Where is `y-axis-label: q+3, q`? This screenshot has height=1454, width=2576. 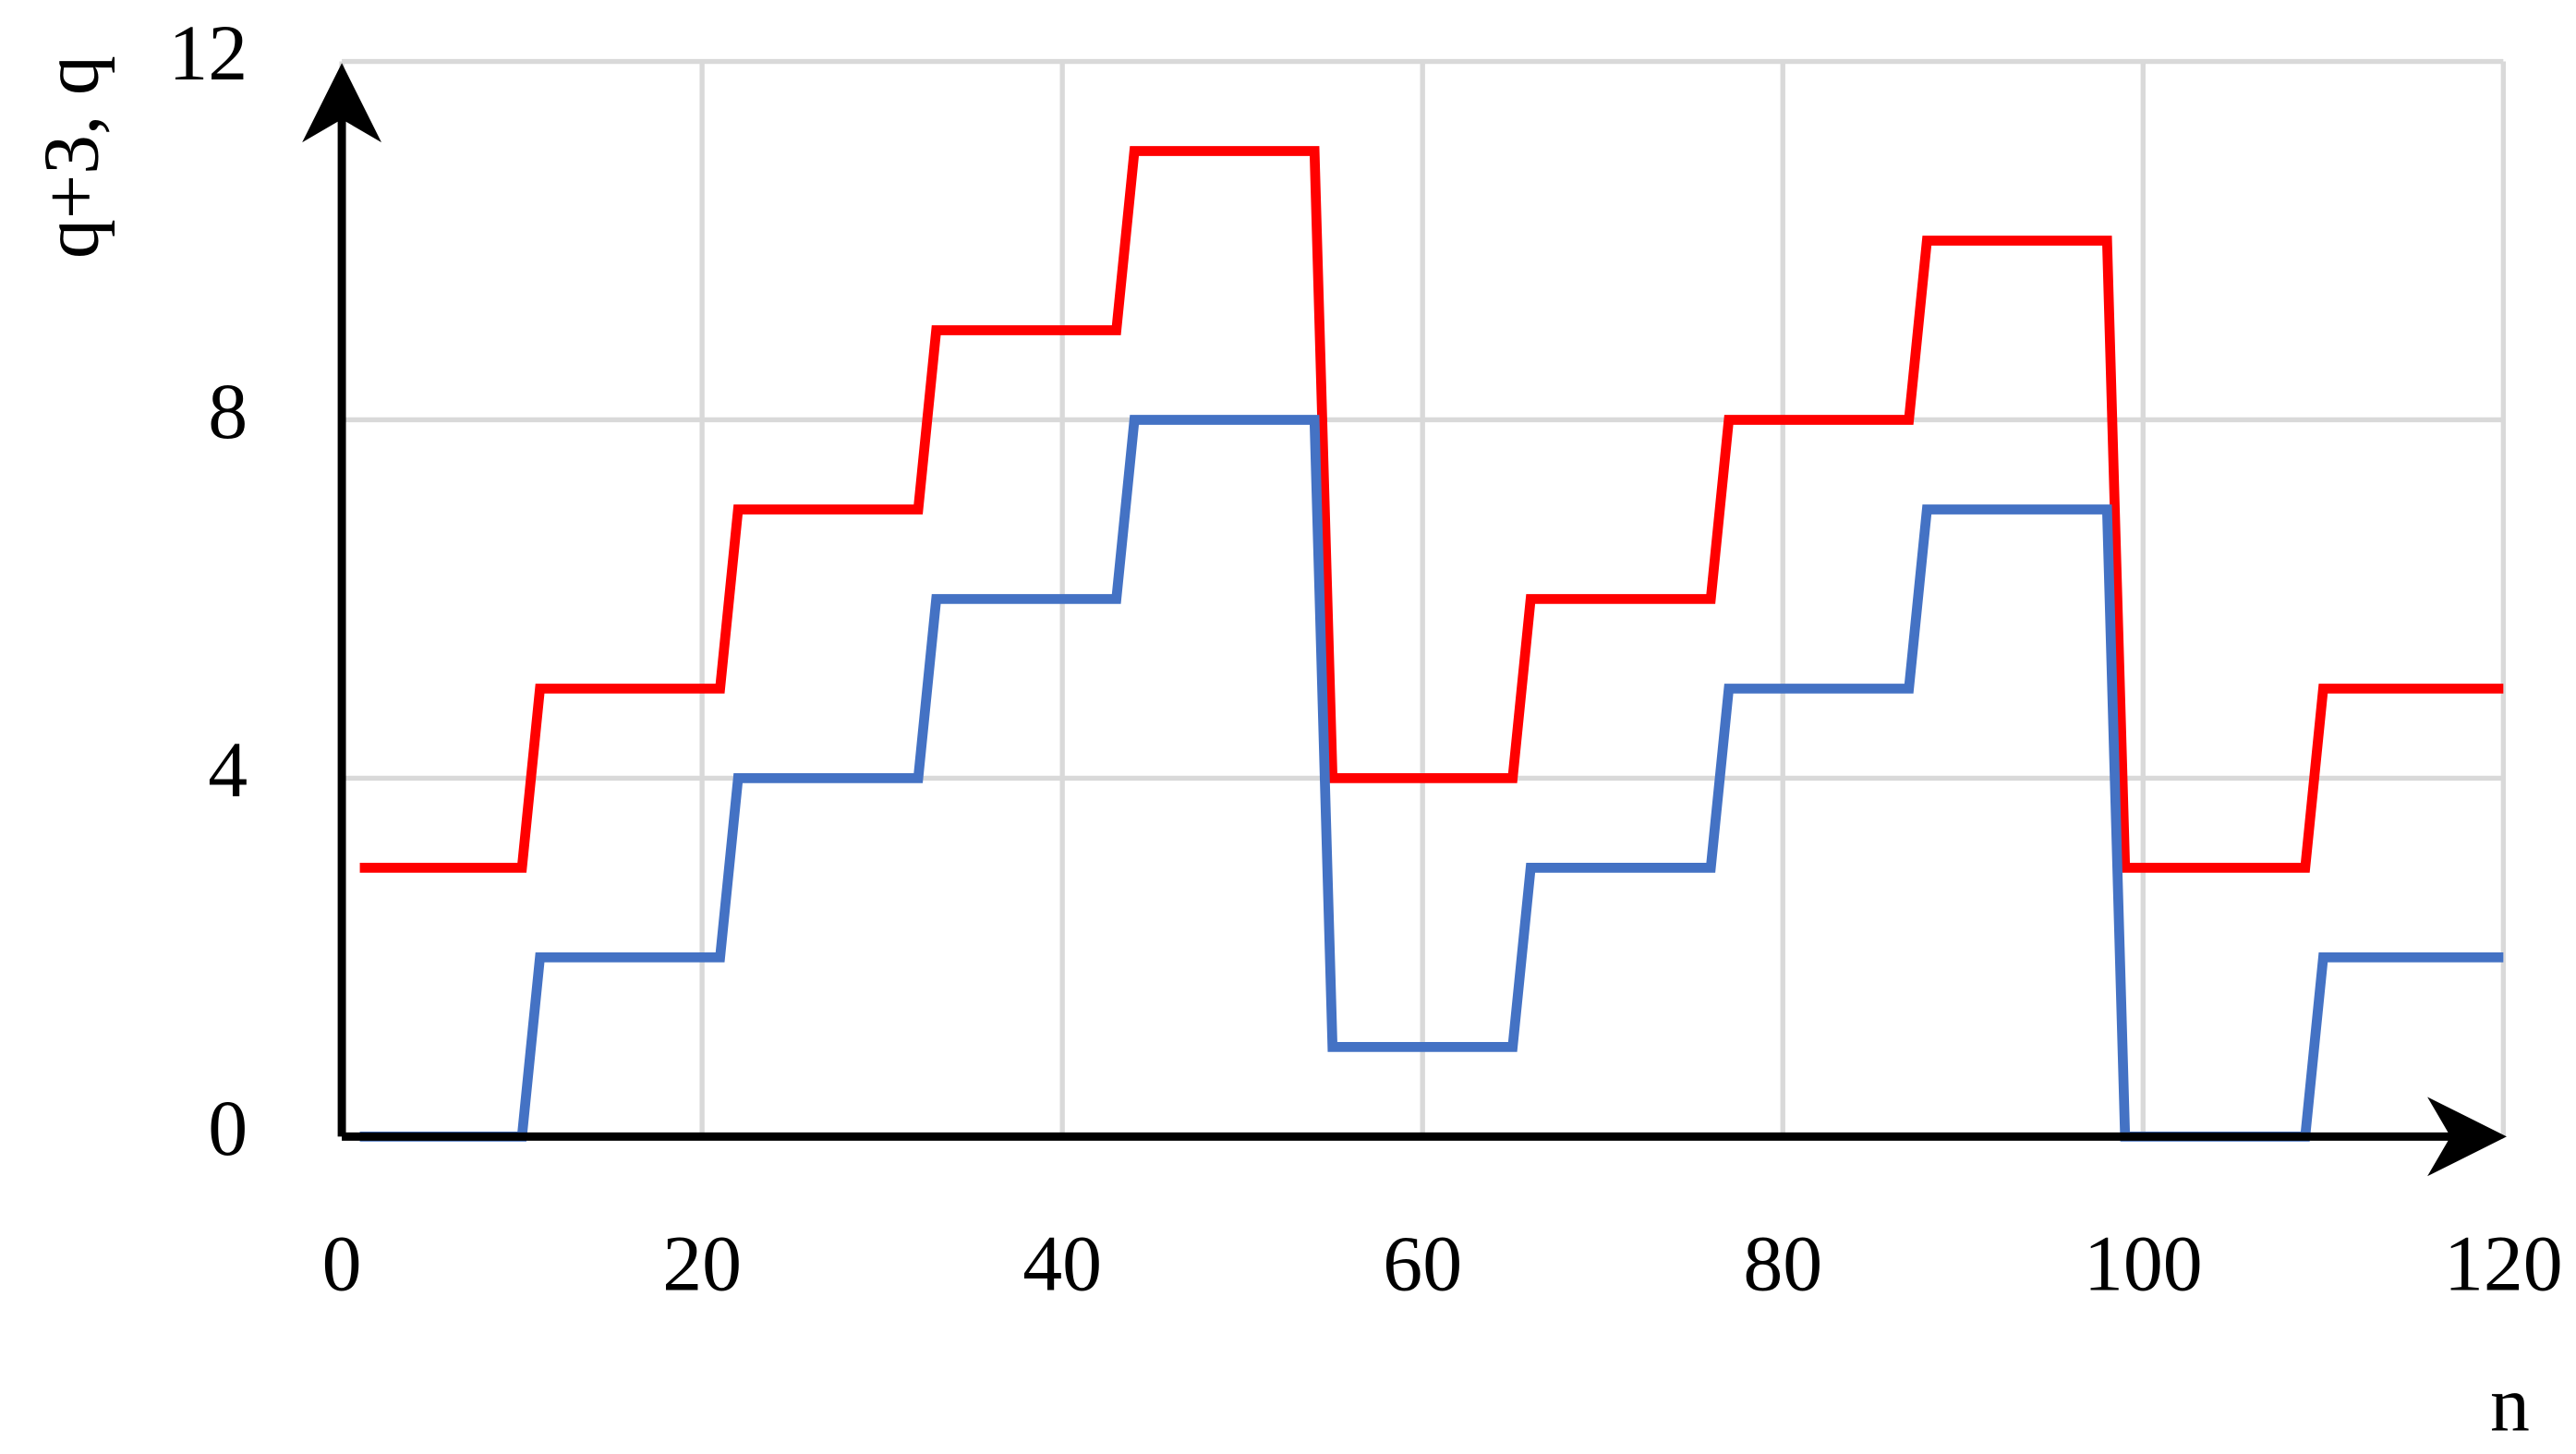 y-axis-label: q+3, q is located at coordinates (71, 157).